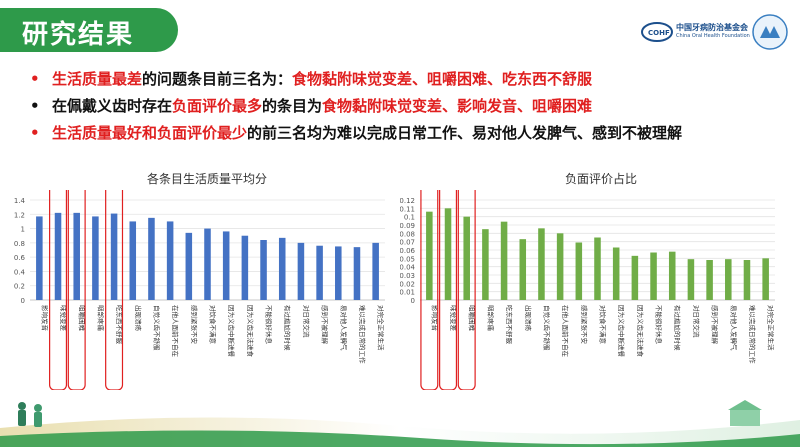  Describe the element at coordinates (442, 79) in the screenshot. I see `bullet-fragment: 食物黏附味觉变差、咀嚼困难、吃东西不舒服` at that location.